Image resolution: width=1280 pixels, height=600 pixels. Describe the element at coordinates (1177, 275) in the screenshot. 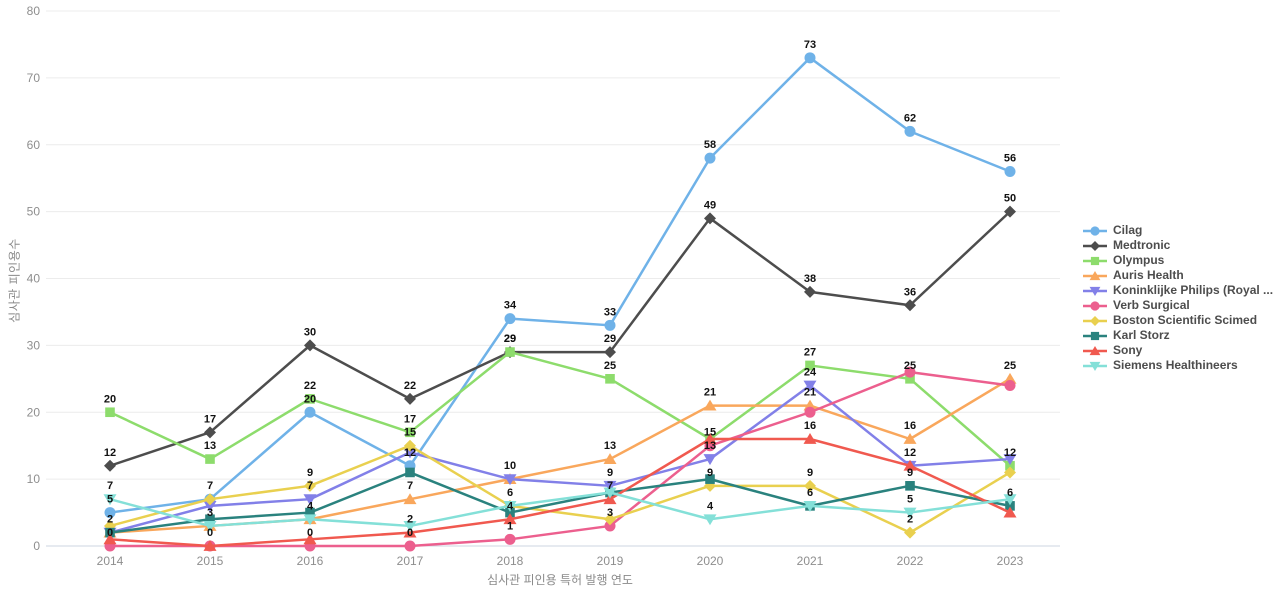

I see `legend-item-auris-health: Auris Health` at that location.